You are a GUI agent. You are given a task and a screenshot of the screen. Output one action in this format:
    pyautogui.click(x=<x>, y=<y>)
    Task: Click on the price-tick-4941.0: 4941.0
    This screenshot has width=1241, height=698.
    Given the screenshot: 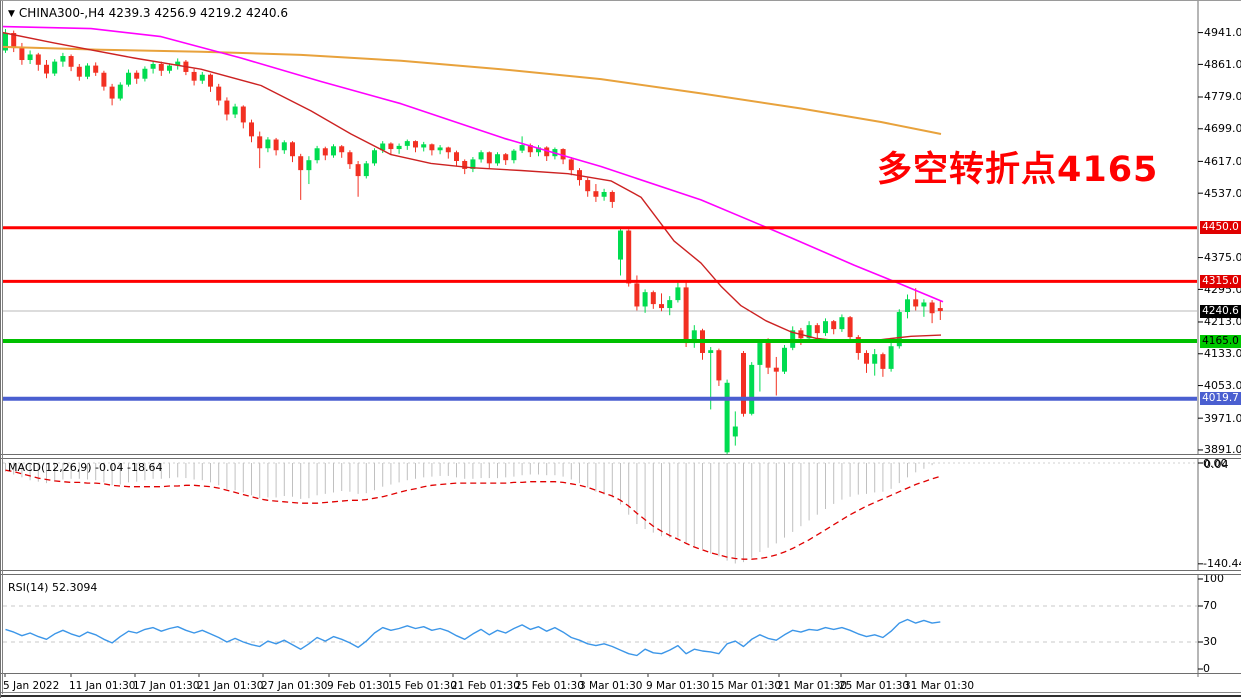 What is the action you would take?
    pyautogui.click(x=1222, y=33)
    